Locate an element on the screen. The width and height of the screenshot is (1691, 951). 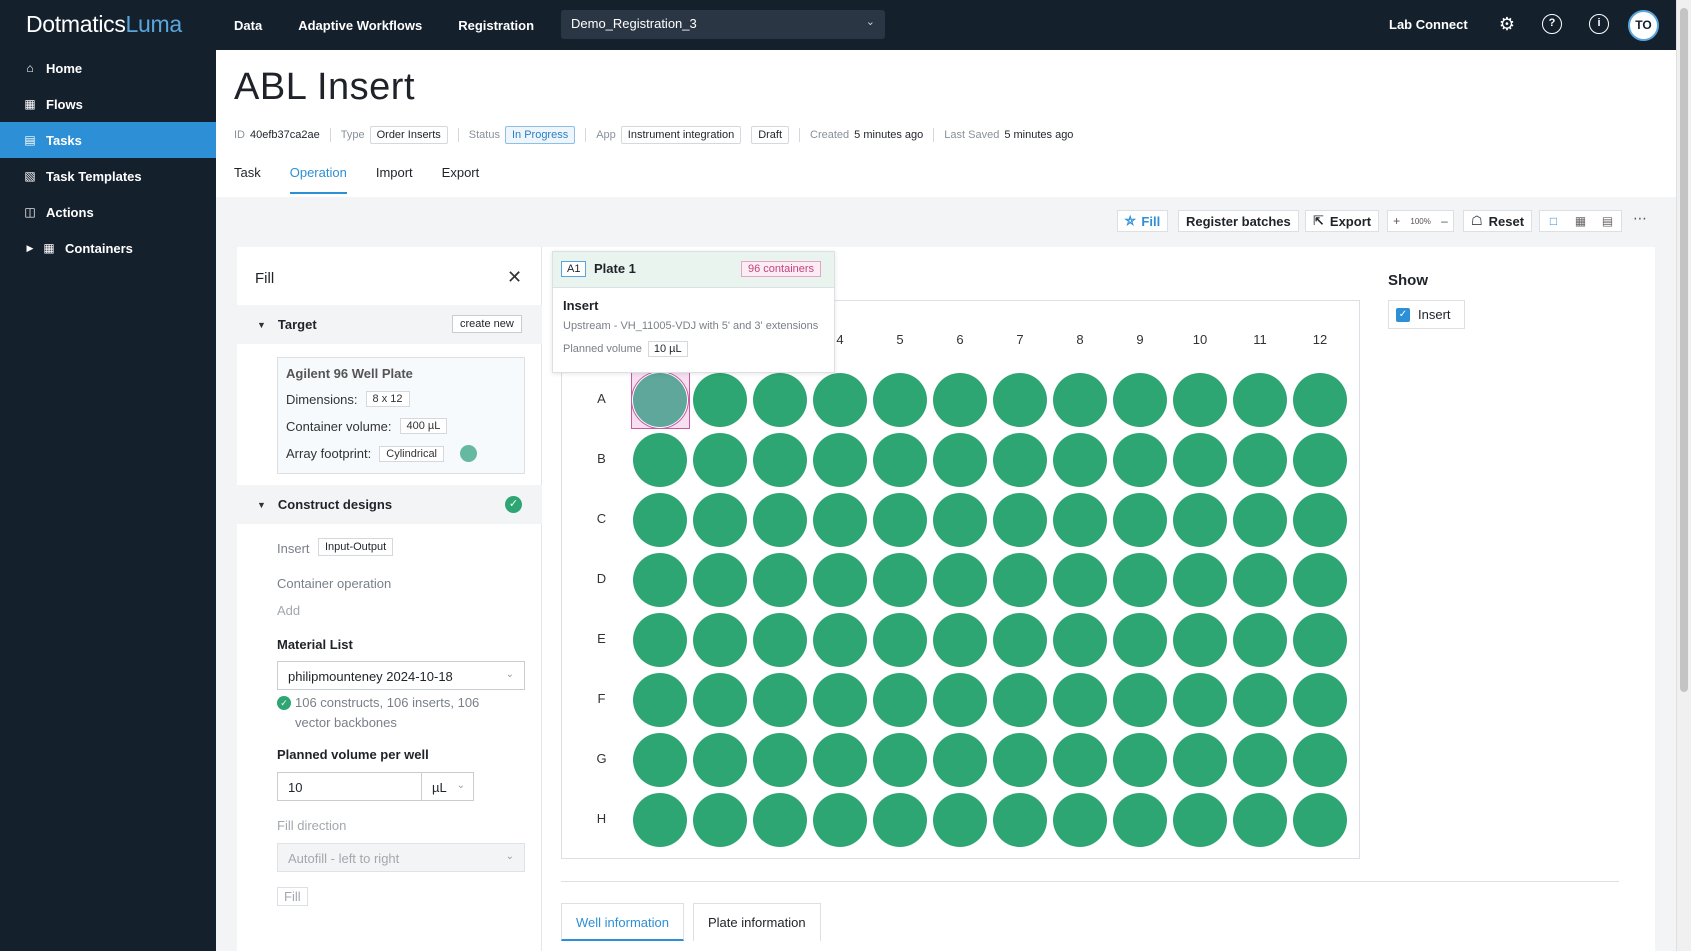
sidebar-item-task-templates: ▧ Task Templates is located at coordinates (108, 176).